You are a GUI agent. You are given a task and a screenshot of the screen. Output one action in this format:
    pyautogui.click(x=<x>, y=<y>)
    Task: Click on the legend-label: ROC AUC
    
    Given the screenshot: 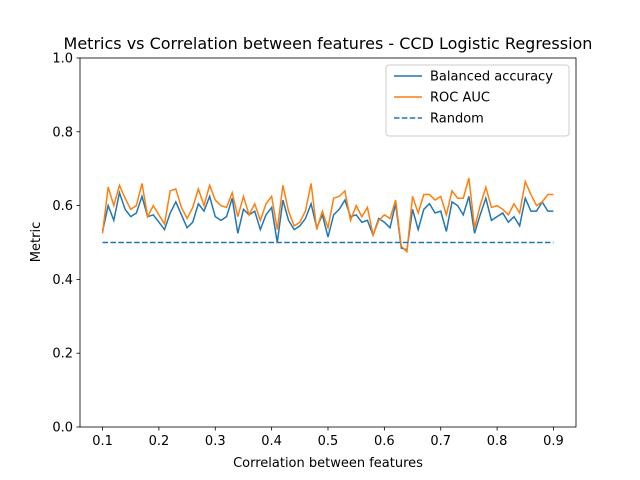 What is the action you would take?
    pyautogui.click(x=460, y=98)
    